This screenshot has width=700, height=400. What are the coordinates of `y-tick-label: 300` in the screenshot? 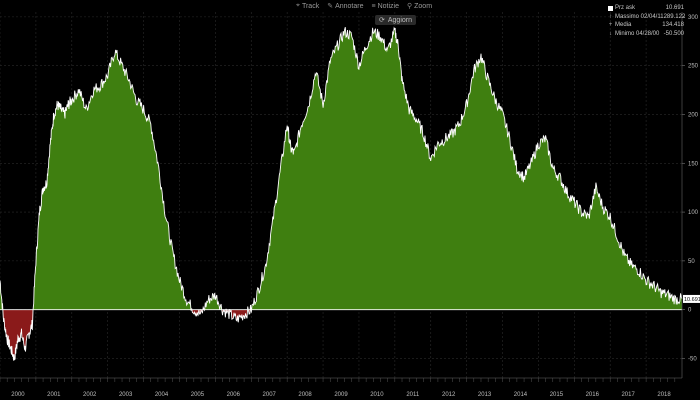 It's located at (693, 18).